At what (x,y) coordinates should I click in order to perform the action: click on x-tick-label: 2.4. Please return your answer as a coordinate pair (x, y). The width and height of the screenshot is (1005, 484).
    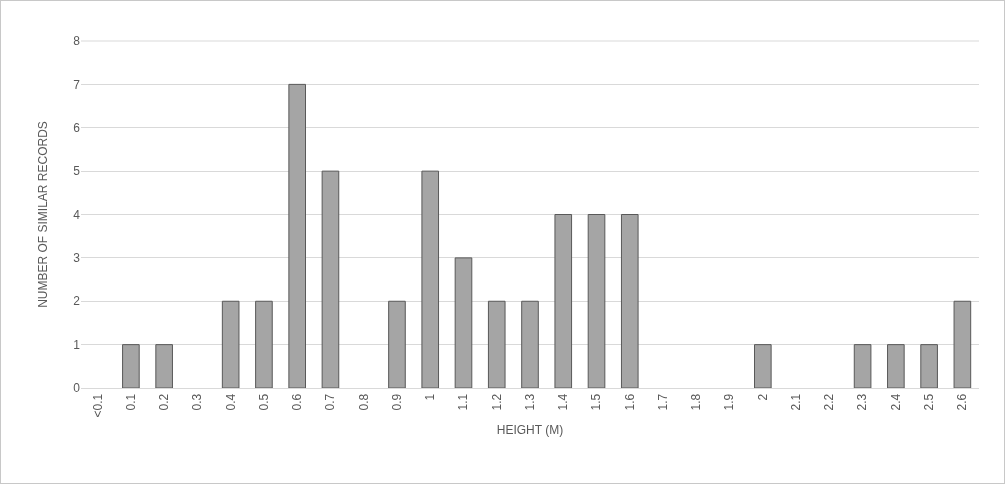
    Looking at the image, I should click on (895, 402).